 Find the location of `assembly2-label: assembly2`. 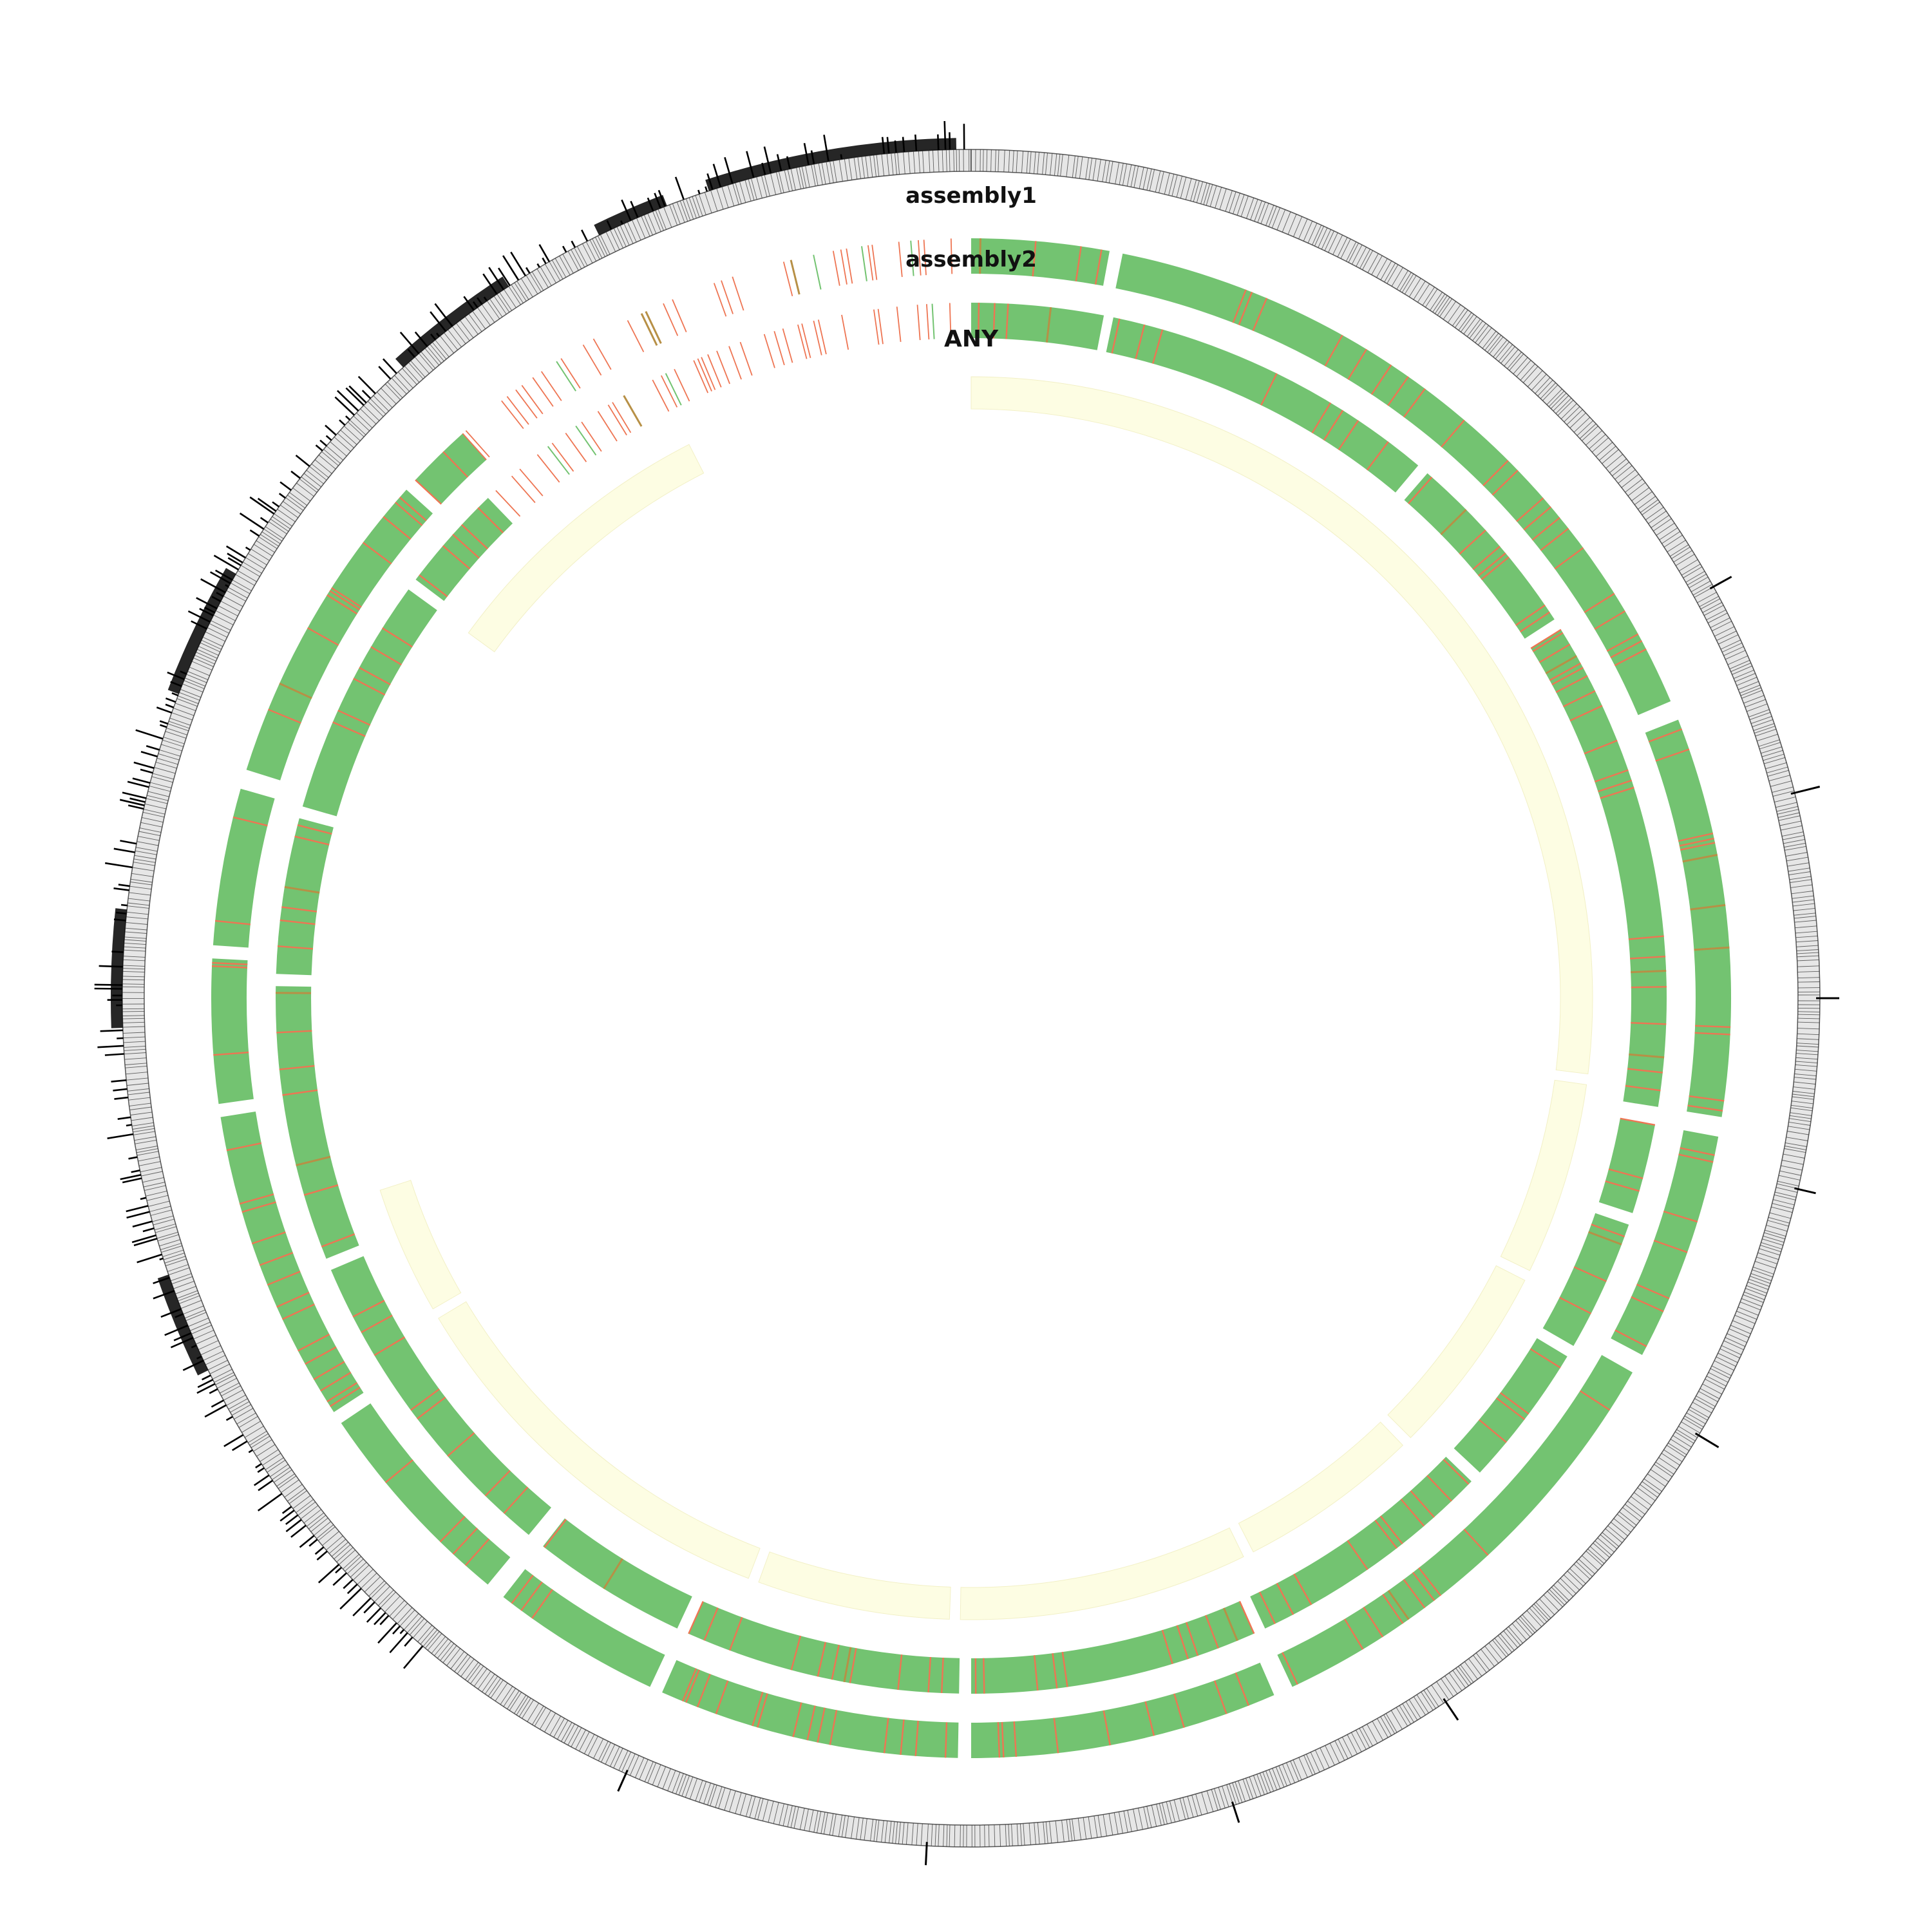

assembly2-label: assembly2 is located at coordinates (971, 259).